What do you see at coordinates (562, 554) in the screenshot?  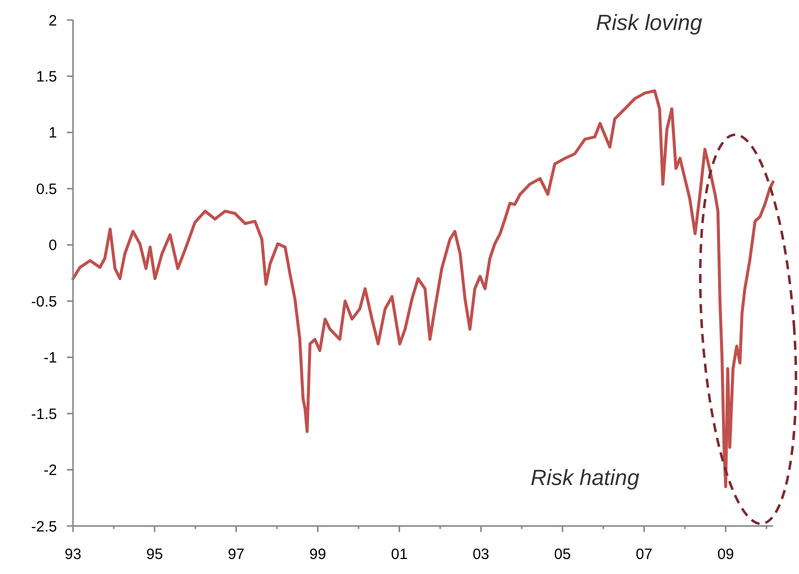 I see `x-tick-label: 05` at bounding box center [562, 554].